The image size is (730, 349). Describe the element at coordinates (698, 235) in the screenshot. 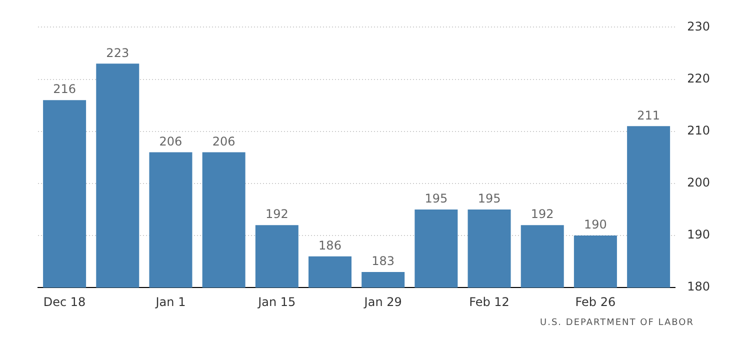

I see `y-tick-label: 190` at that location.